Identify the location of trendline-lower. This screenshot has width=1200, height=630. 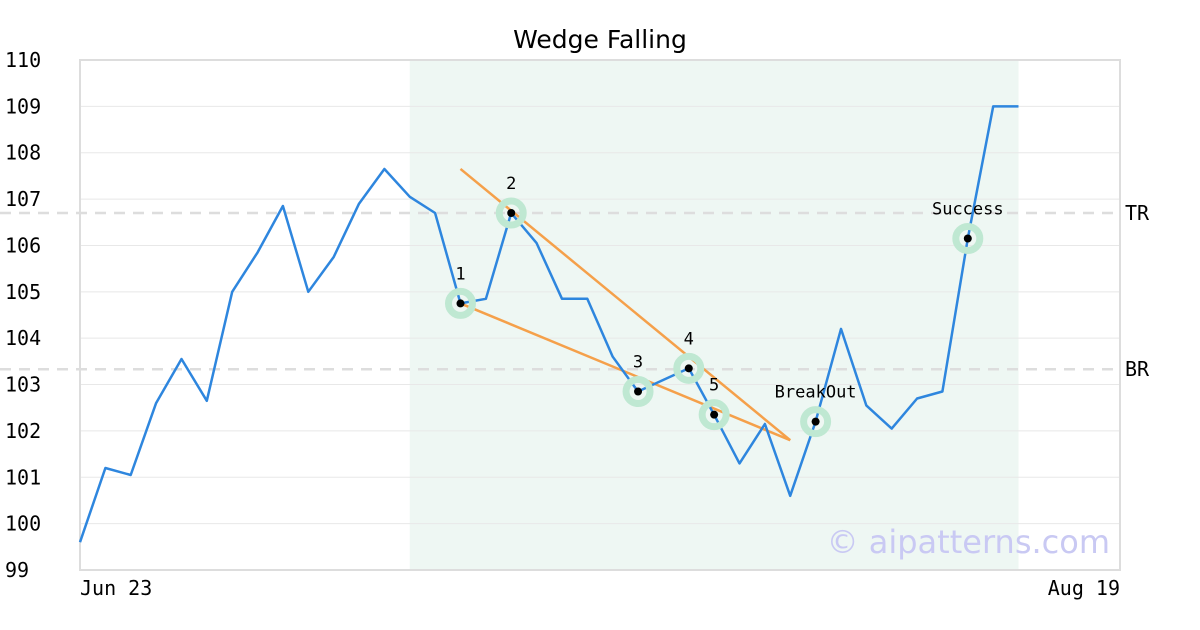
(625, 372).